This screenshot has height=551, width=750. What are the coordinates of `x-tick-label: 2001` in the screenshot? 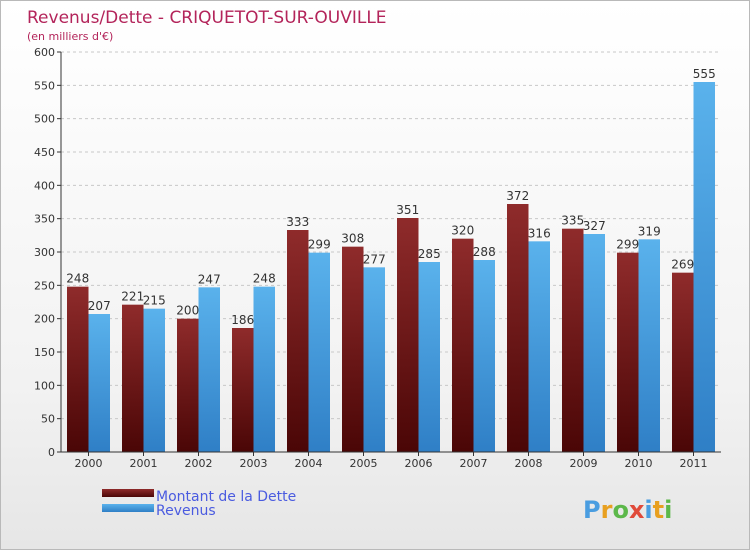 It's located at (144, 463).